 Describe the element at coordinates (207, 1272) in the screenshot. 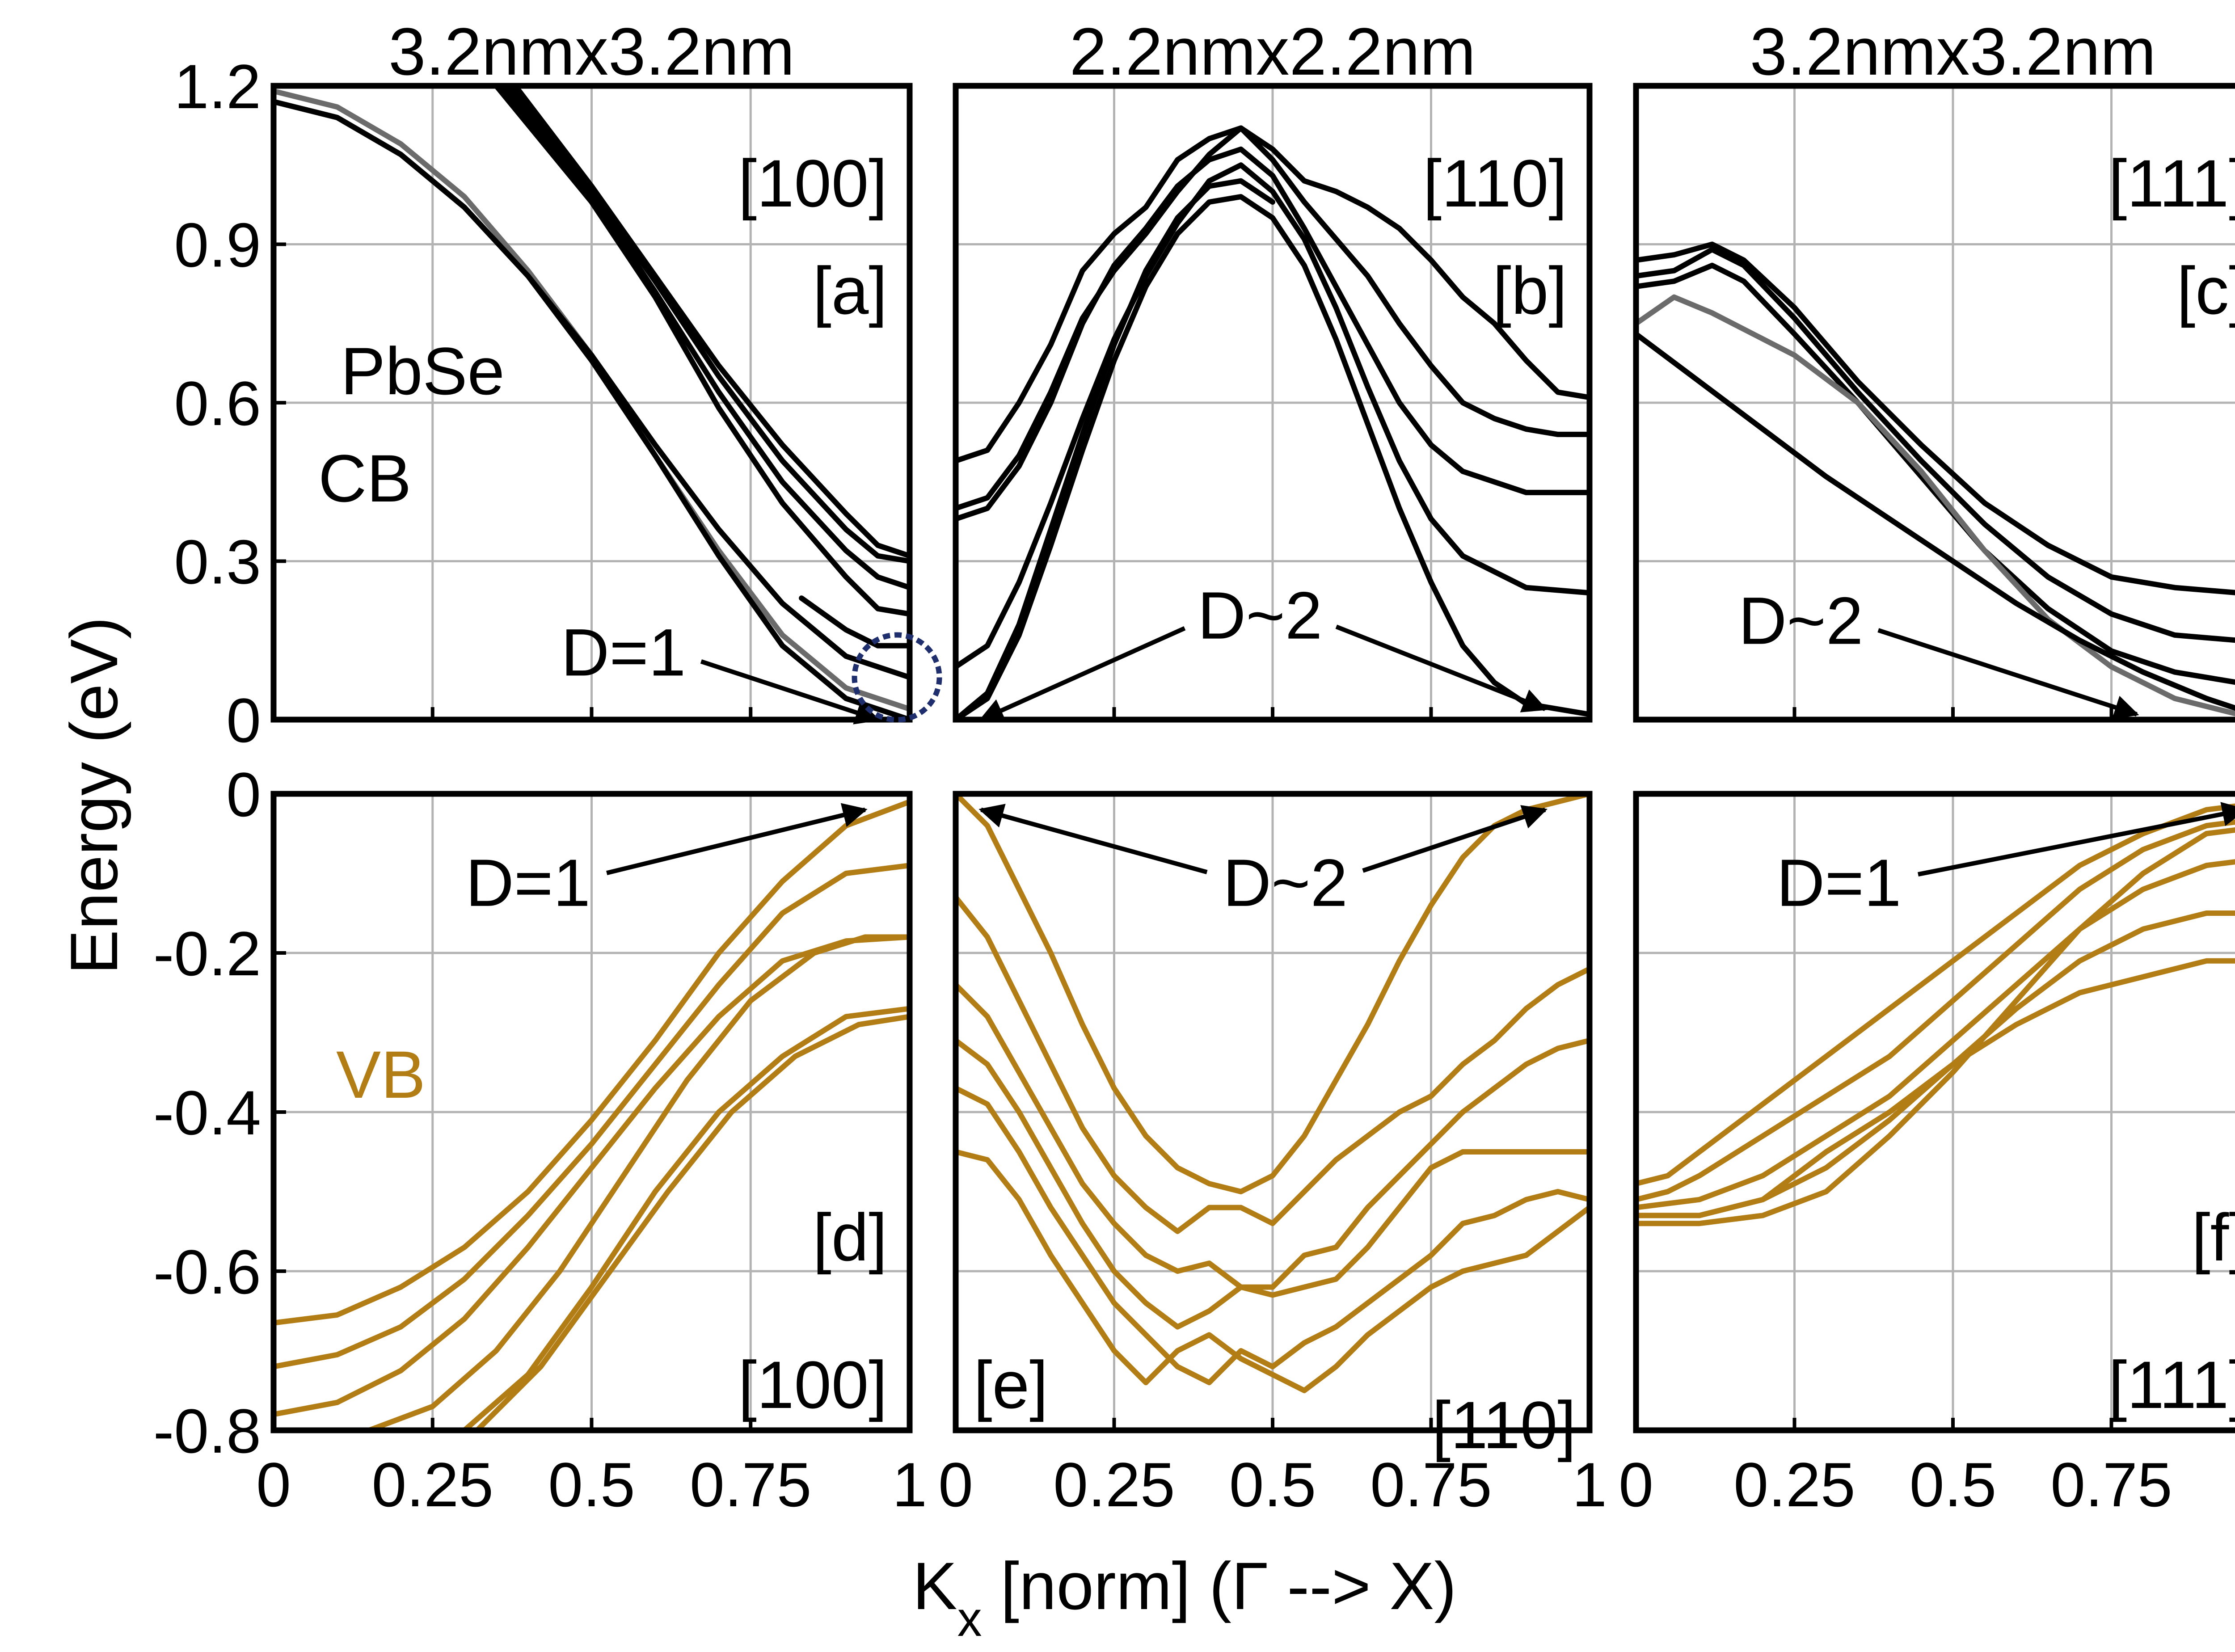

I see `y-tick-label: -0.6` at that location.